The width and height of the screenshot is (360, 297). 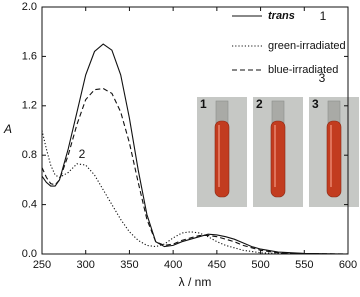 What do you see at coordinates (29, 7) in the screenshot?
I see `y-tick-label: 2.0` at bounding box center [29, 7].